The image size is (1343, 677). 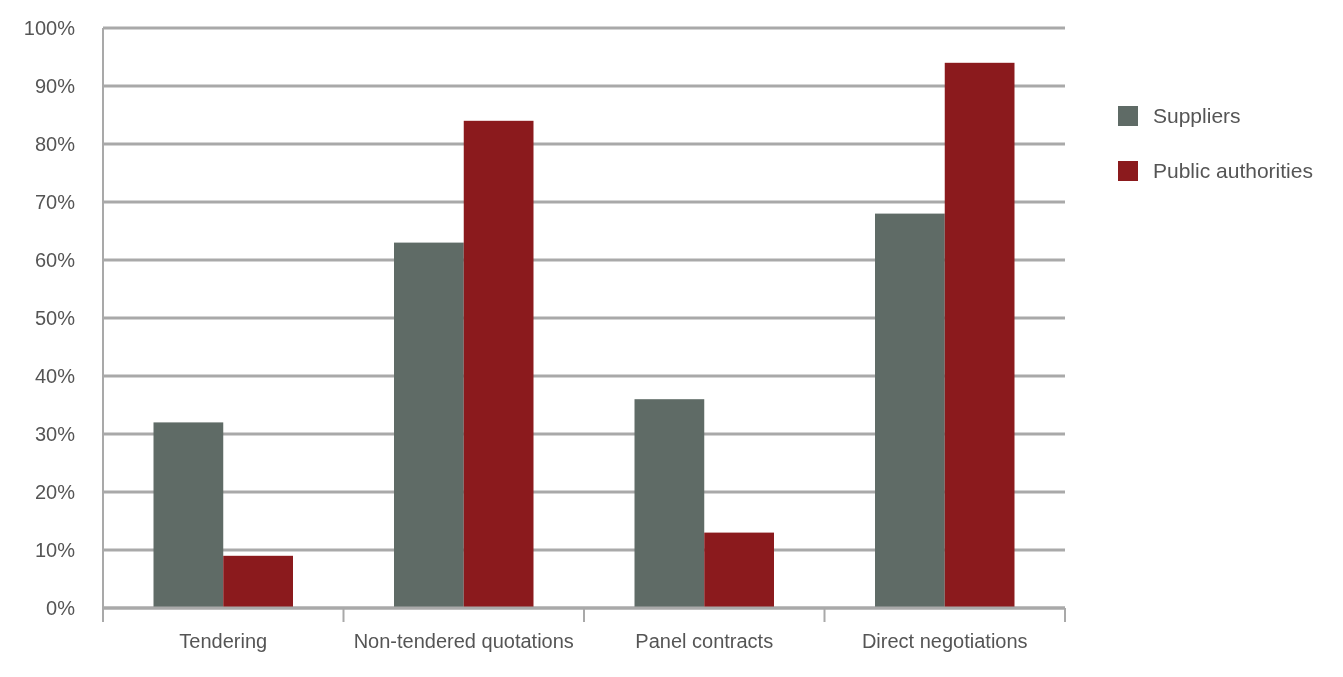 What do you see at coordinates (55, 492) in the screenshot?
I see `y-tick-label: 20%` at bounding box center [55, 492].